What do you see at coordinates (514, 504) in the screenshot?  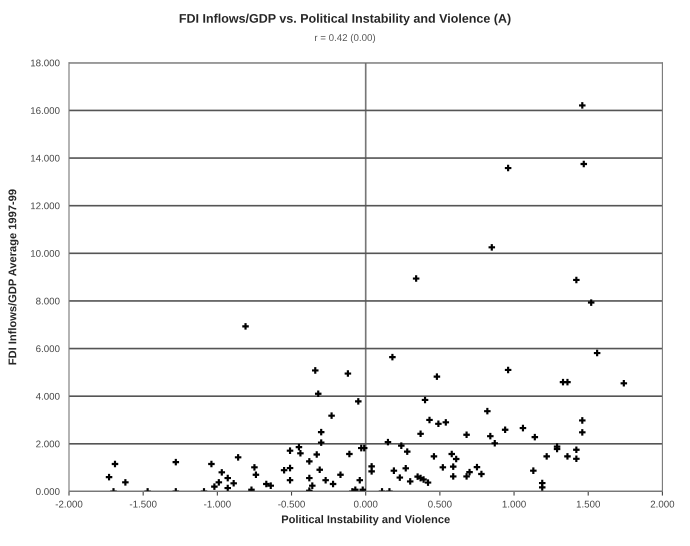 I see `x-tick-label: 1.000` at bounding box center [514, 504].